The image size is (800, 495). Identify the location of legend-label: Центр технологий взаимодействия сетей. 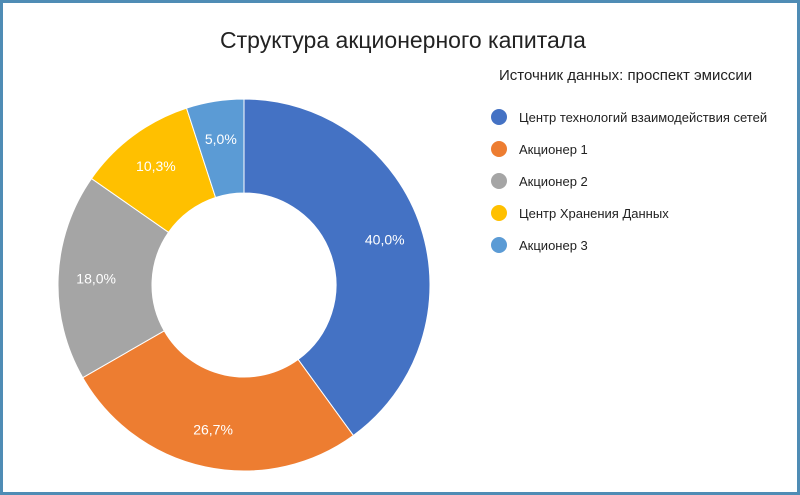
(643, 117).